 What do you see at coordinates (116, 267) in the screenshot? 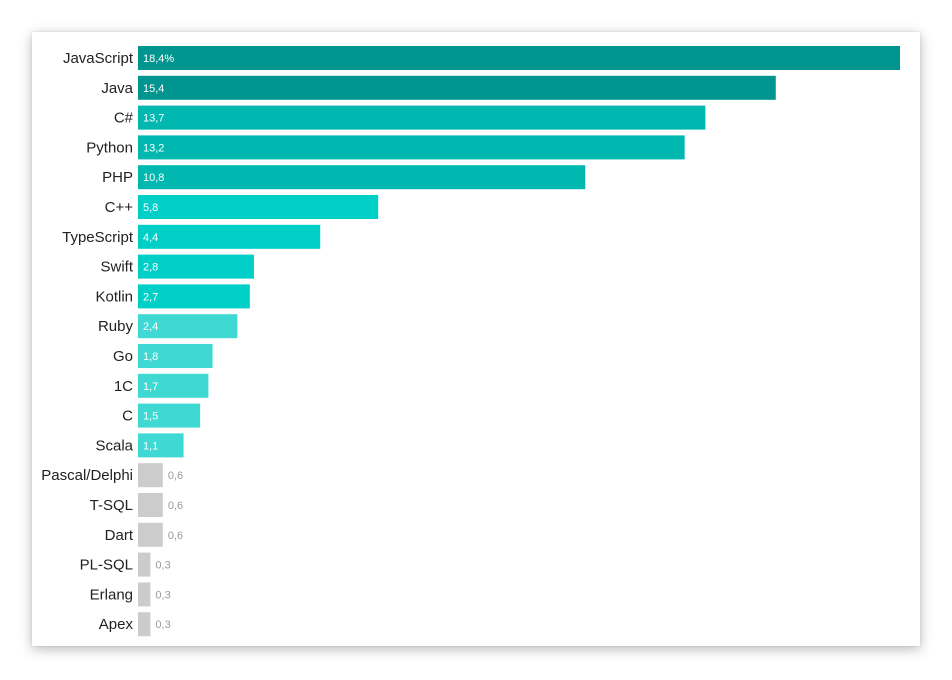
I see `category-label-swift: Swift` at bounding box center [116, 267].